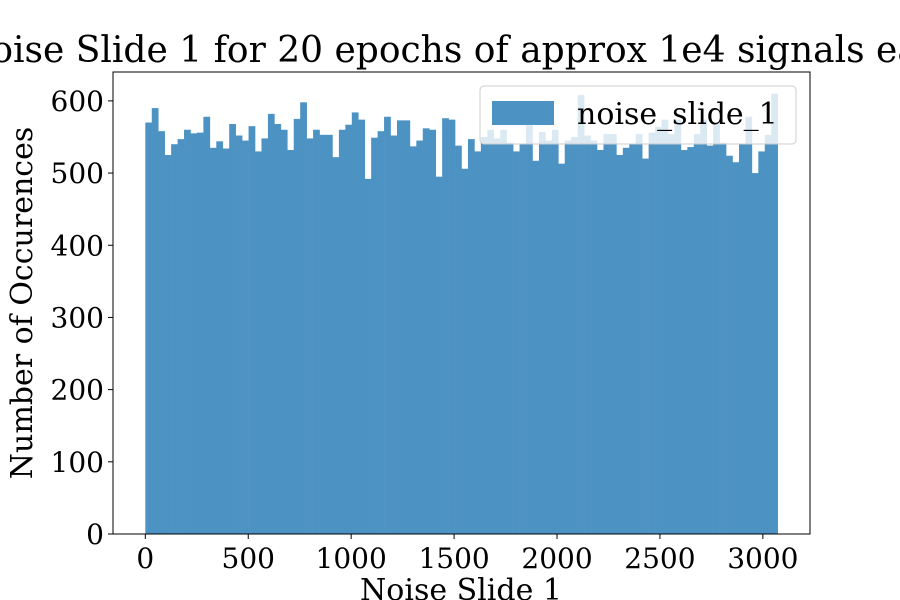  I want to click on x-tick-label: 0, so click(145, 558).